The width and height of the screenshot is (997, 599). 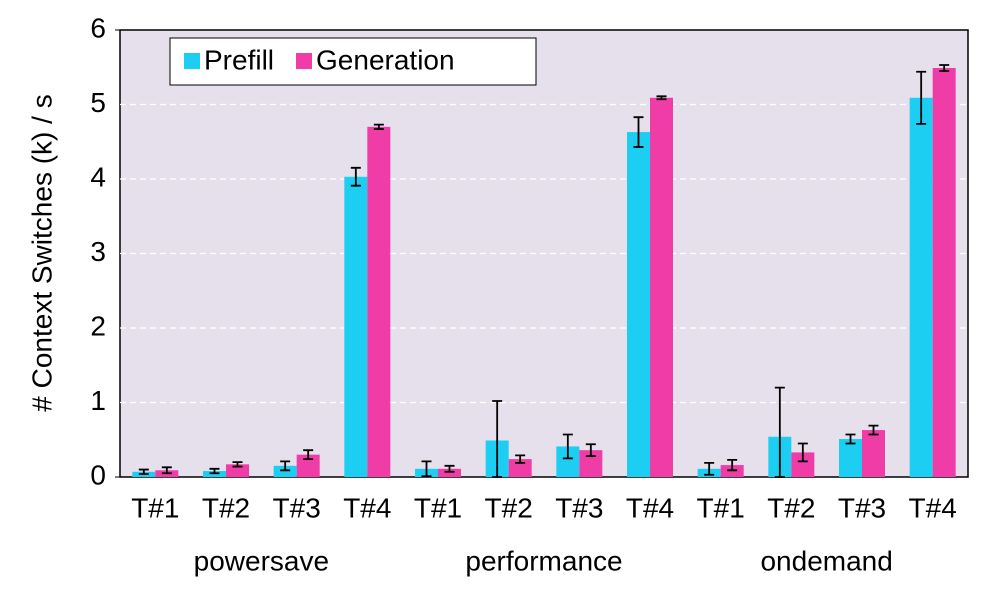 What do you see at coordinates (98, 176) in the screenshot?
I see `y-tick-label: 4` at bounding box center [98, 176].